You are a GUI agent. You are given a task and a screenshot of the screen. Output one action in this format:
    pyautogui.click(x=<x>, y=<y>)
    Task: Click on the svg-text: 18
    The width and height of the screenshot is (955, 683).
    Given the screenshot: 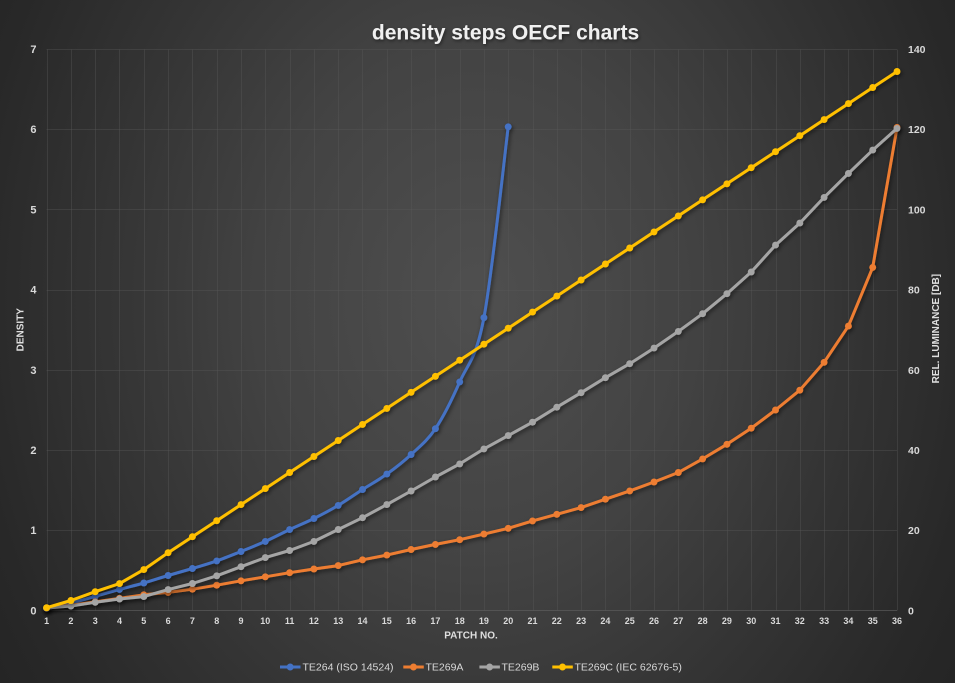 What is the action you would take?
    pyautogui.click(x=460, y=621)
    